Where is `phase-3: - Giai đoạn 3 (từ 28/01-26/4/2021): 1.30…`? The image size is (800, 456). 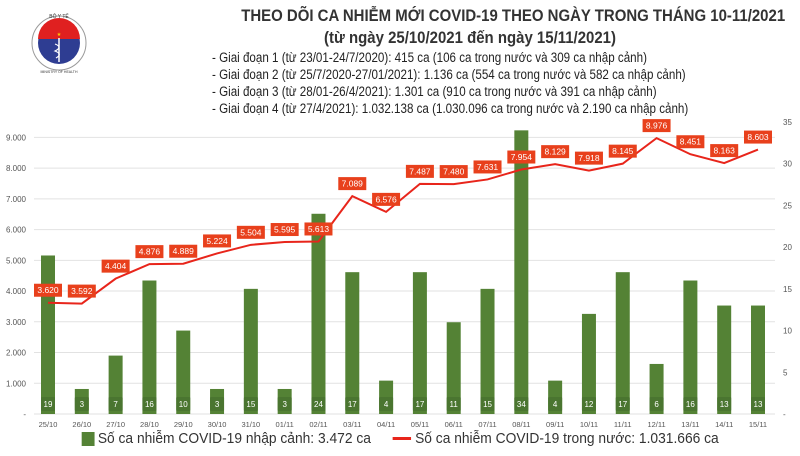
phase-3: - Giai đoạn 3 (từ 28/01-26/4/2021): 1.30… is located at coordinates (434, 91).